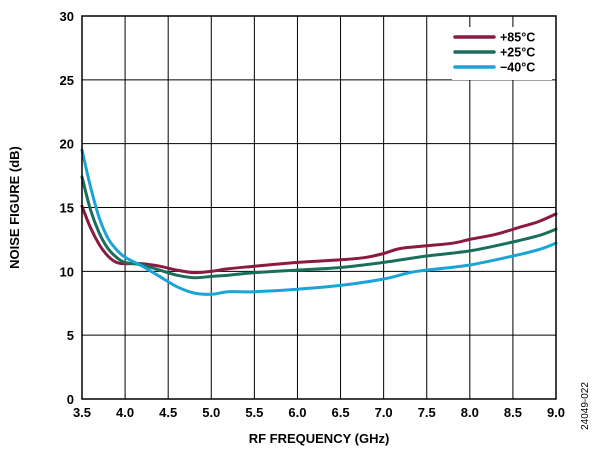 The width and height of the screenshot is (600, 451). What do you see at coordinates (470, 412) in the screenshot?
I see `x-tick-label: 8.0` at bounding box center [470, 412].